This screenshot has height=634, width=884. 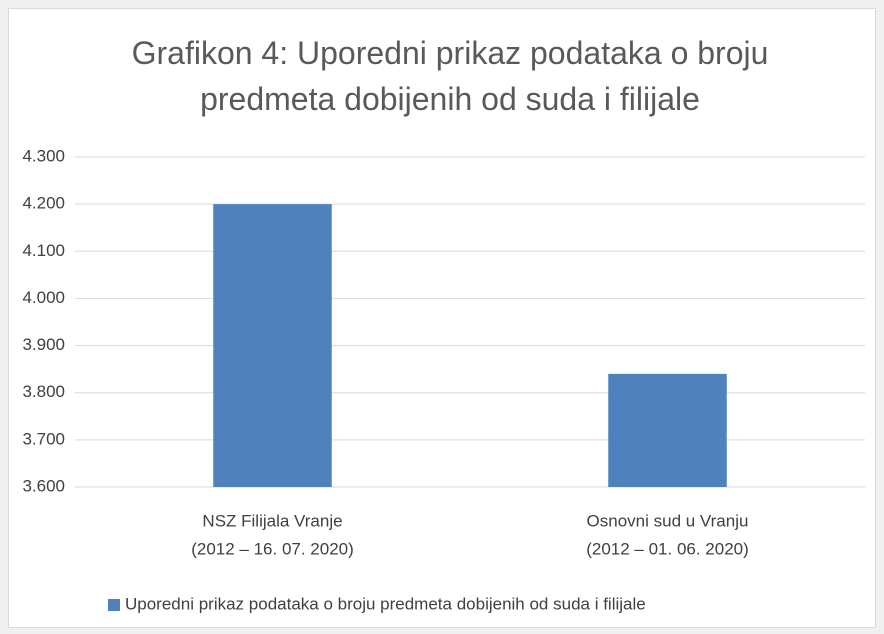 What do you see at coordinates (43, 485) in the screenshot?
I see `y-tick-label: 3.600` at bounding box center [43, 485].